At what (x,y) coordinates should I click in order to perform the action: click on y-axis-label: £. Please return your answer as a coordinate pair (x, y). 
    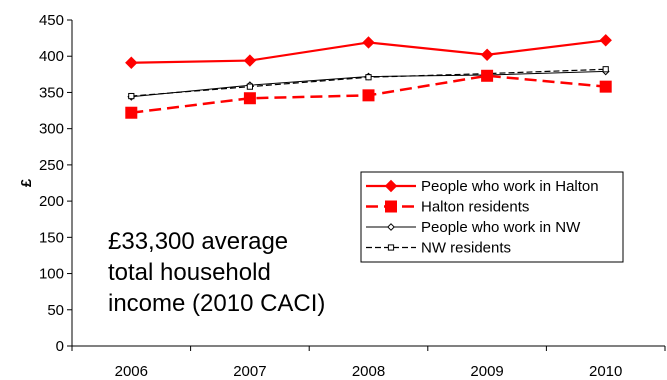
    Looking at the image, I should click on (26, 182).